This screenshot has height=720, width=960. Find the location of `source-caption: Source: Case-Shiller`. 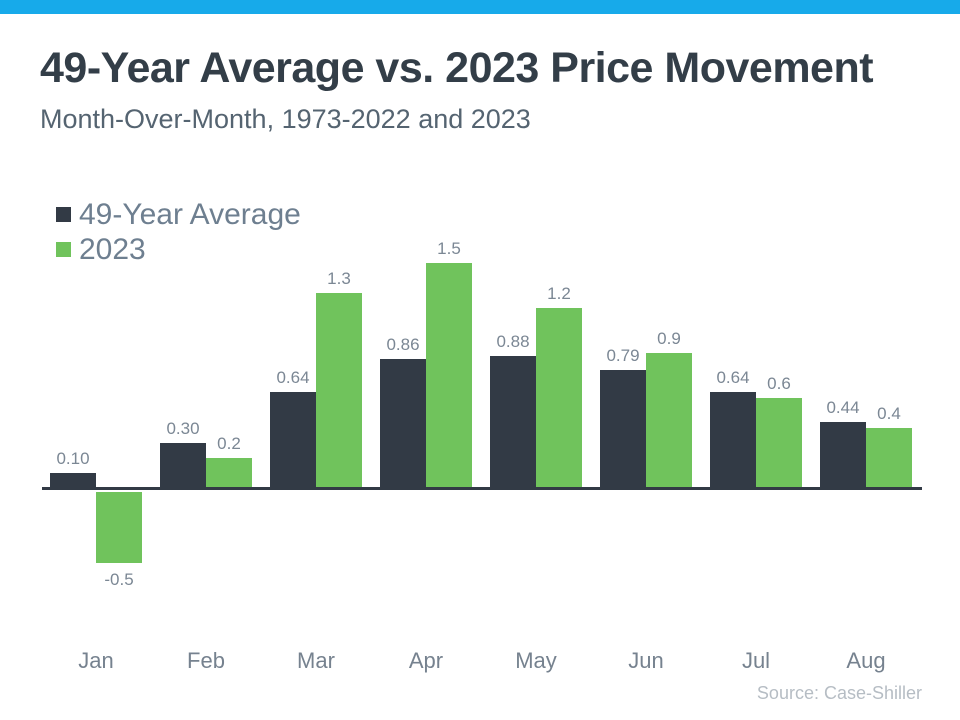

source-caption: Source: Case-Shiller is located at coordinates (839, 693).